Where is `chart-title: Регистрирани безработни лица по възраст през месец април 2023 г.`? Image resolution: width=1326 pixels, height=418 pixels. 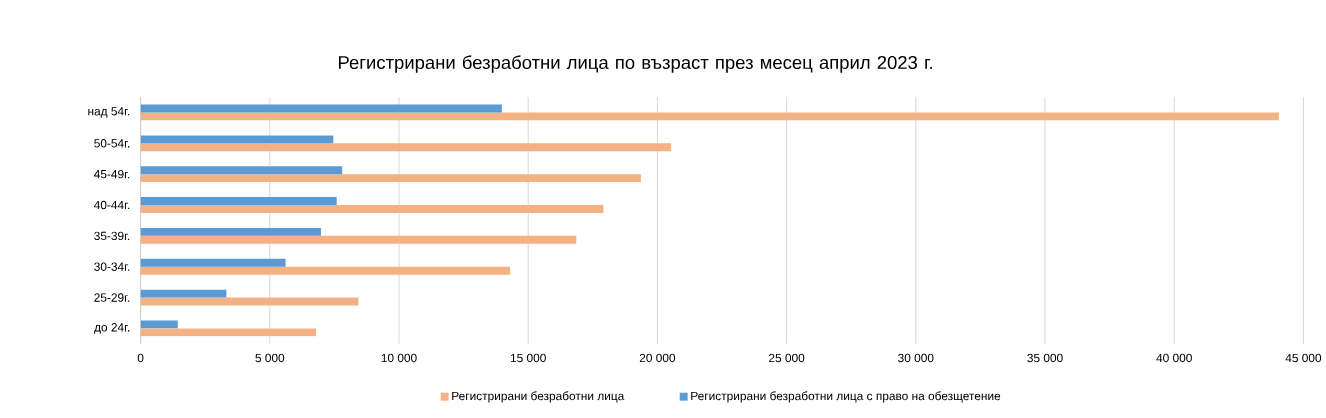
chart-title: Регистрирани безработни лица по възраст през месец април 2023 г. is located at coordinates (635, 64).